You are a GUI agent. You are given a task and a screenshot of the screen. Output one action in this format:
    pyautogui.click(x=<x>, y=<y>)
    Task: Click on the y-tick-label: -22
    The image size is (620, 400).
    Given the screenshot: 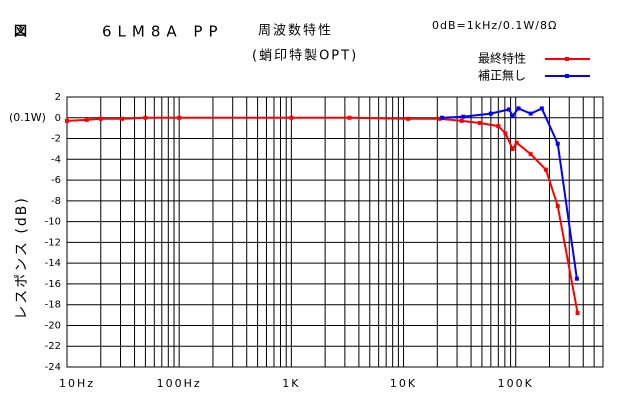 What is the action you would take?
    pyautogui.click(x=53, y=346)
    